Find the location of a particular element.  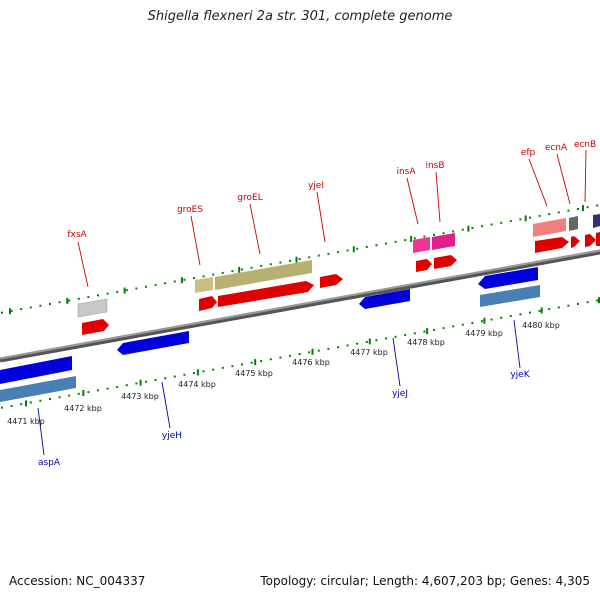

groES-feature is located at coordinates (204, 285).